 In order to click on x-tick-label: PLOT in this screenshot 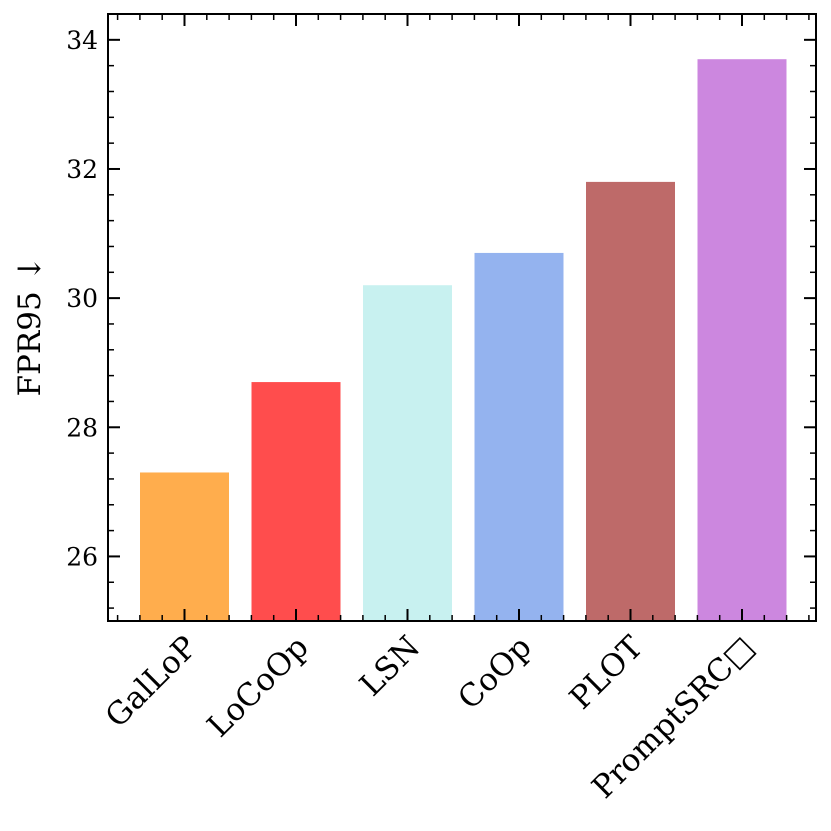, I will do `click(607, 673)`.